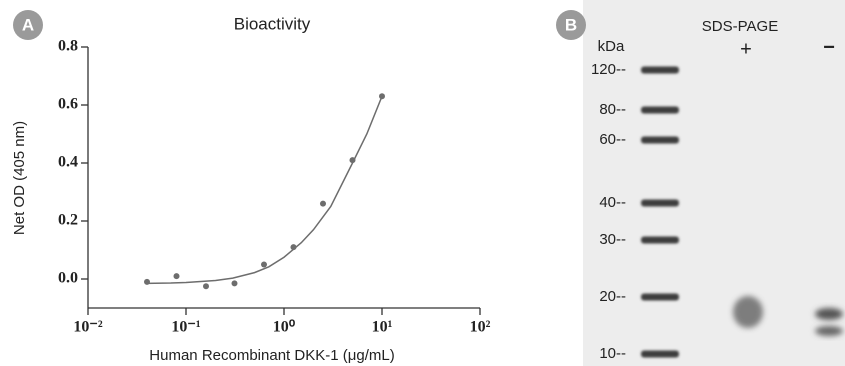  Describe the element at coordinates (382, 327) in the screenshot. I see `x-tick-label: 10¹` at that location.